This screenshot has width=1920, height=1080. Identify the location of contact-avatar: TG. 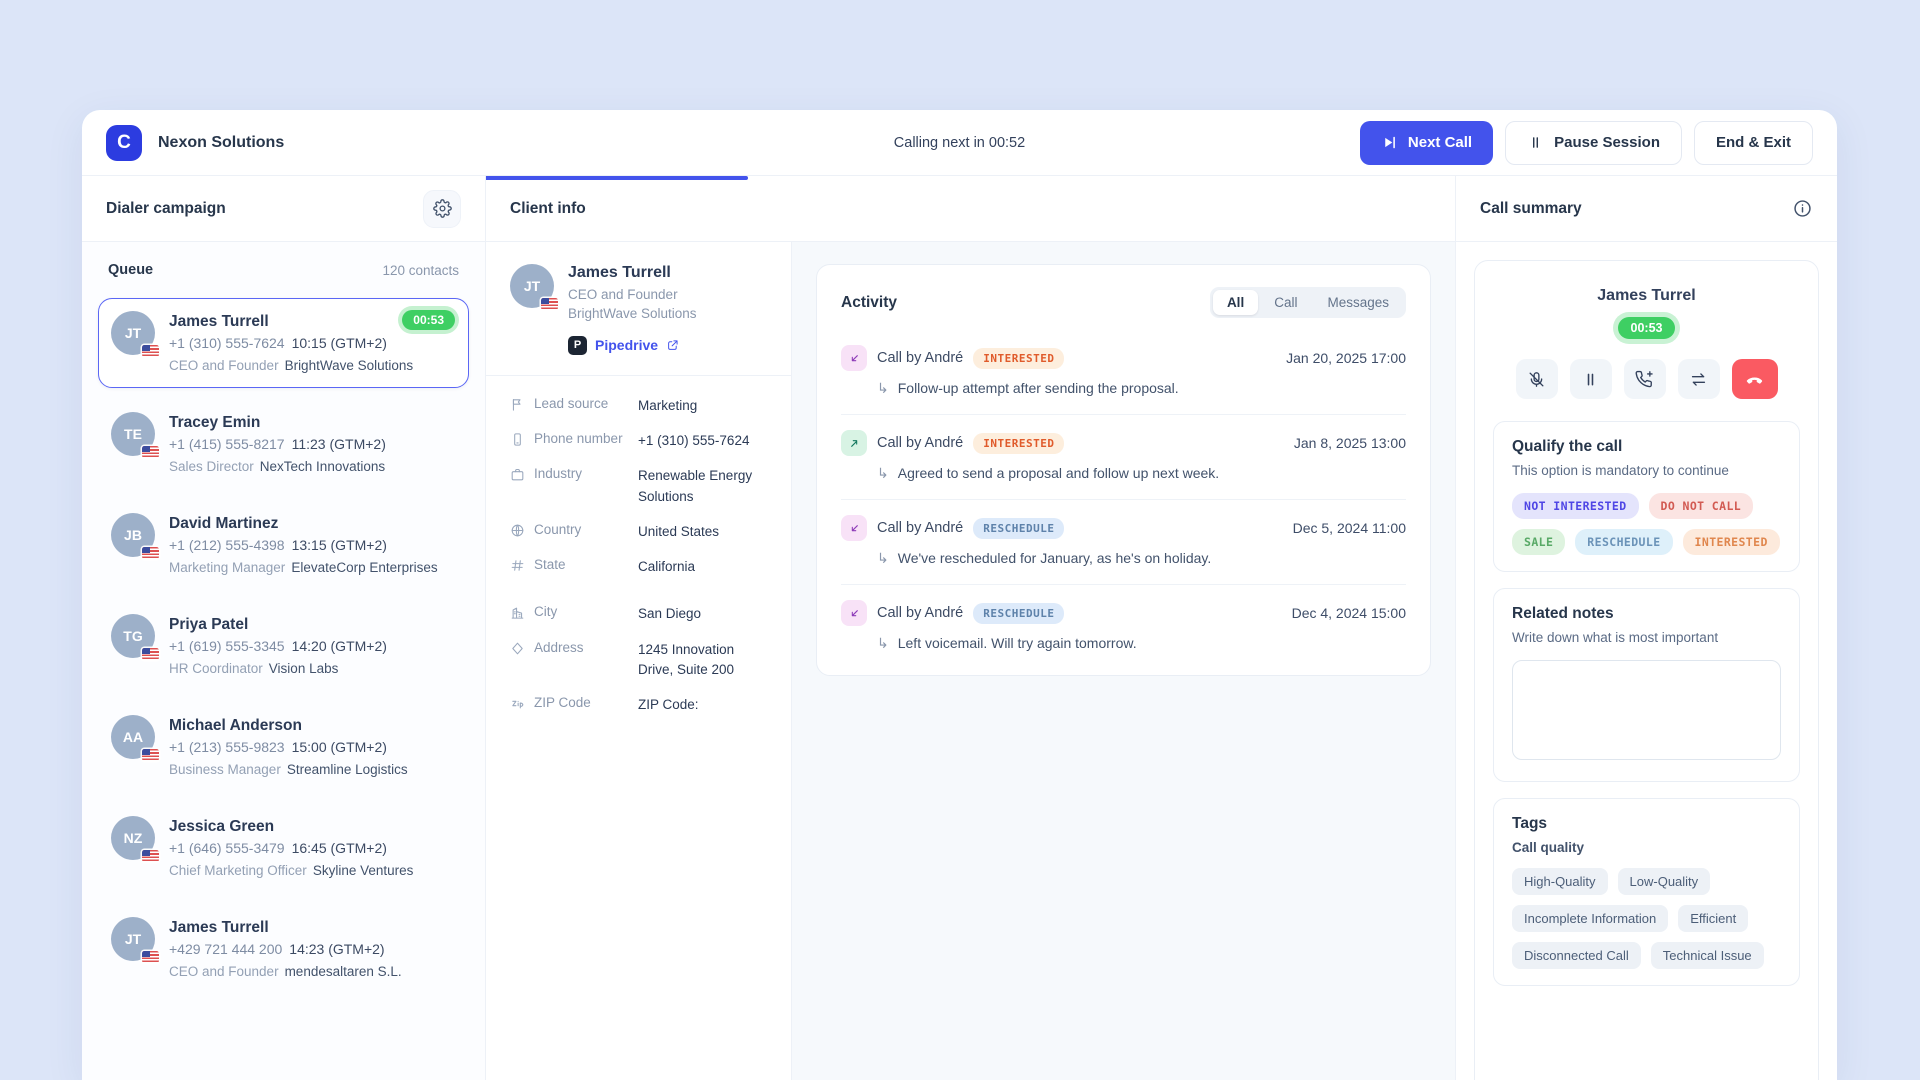
(135, 637).